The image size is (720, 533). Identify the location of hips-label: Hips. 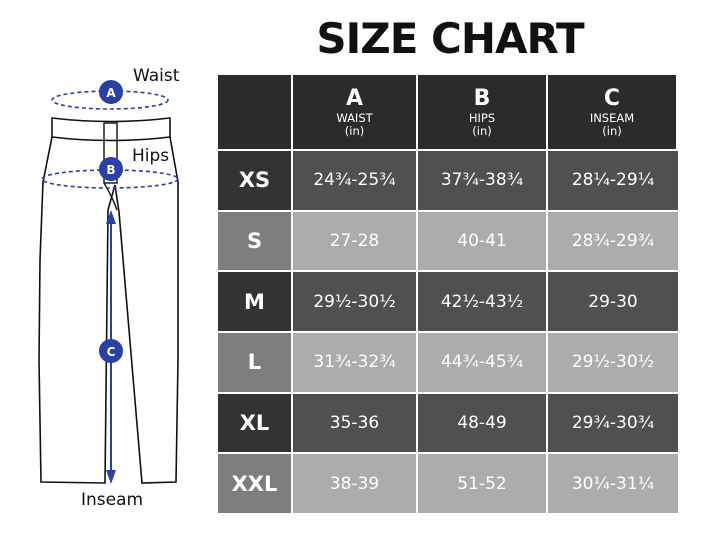
(151, 156).